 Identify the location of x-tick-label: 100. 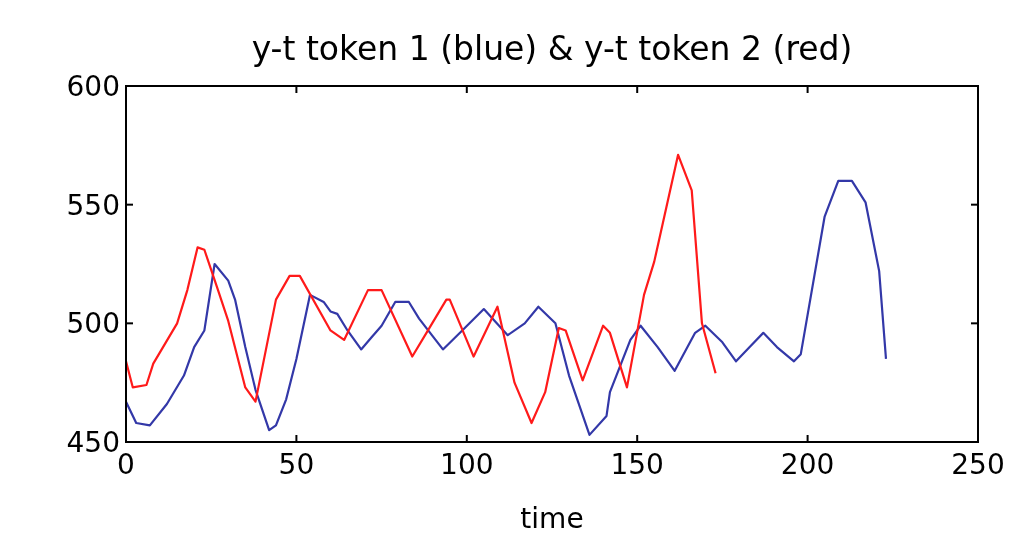
(467, 464).